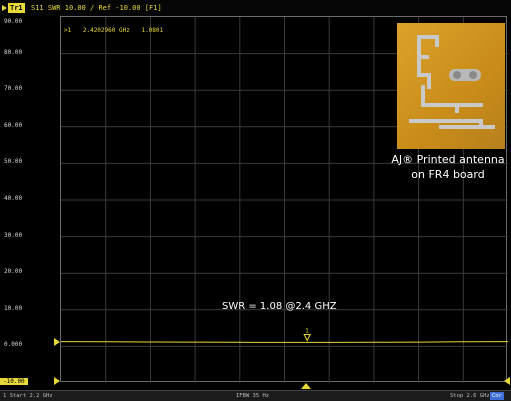 The height and width of the screenshot is (401, 511). I want to click on y-axis-label: 60.00, so click(13, 125).